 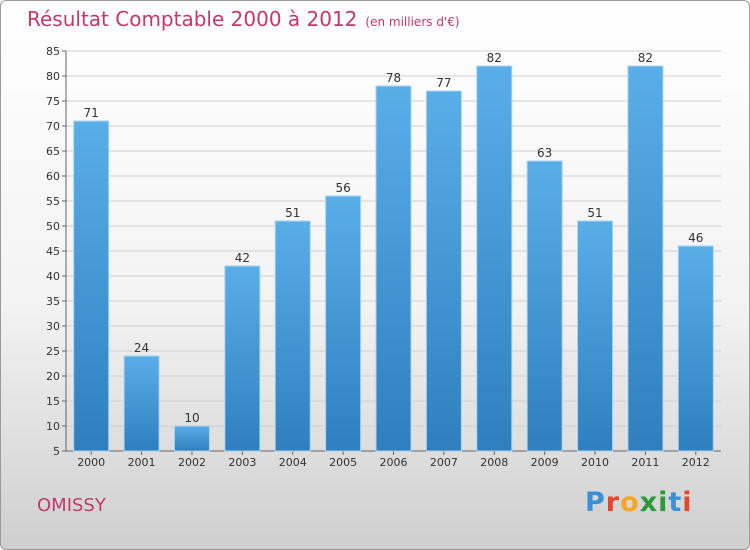 I want to click on data-label-2004: 51, so click(x=292, y=213).